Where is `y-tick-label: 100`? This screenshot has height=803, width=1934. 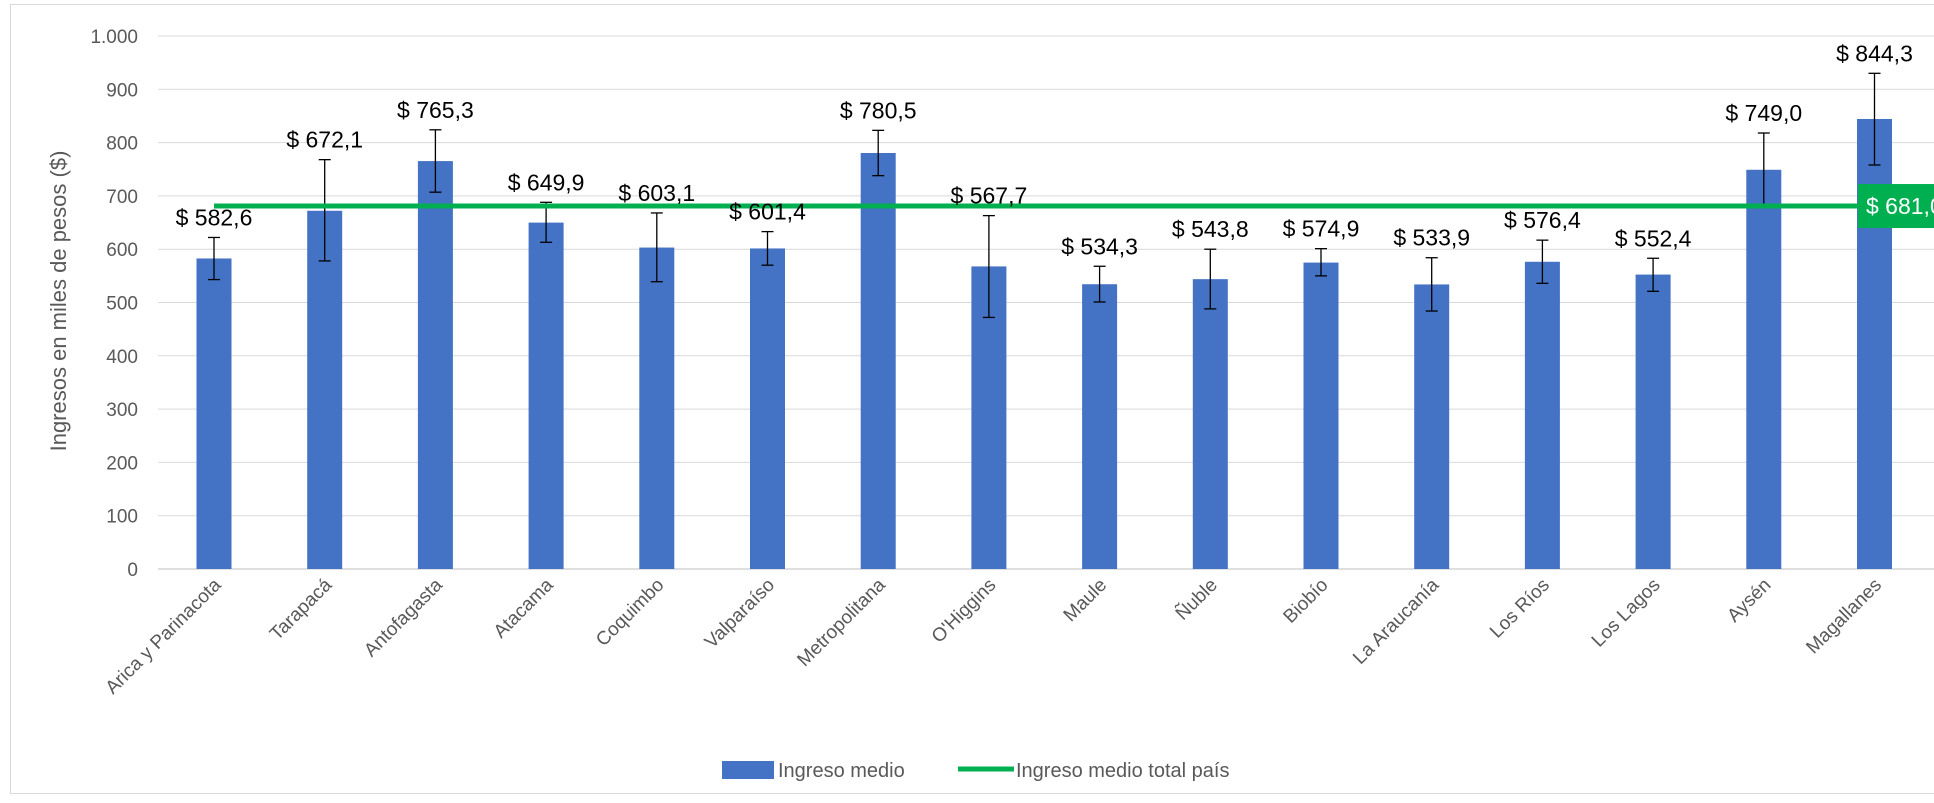
y-tick-label: 100 is located at coordinates (122, 517).